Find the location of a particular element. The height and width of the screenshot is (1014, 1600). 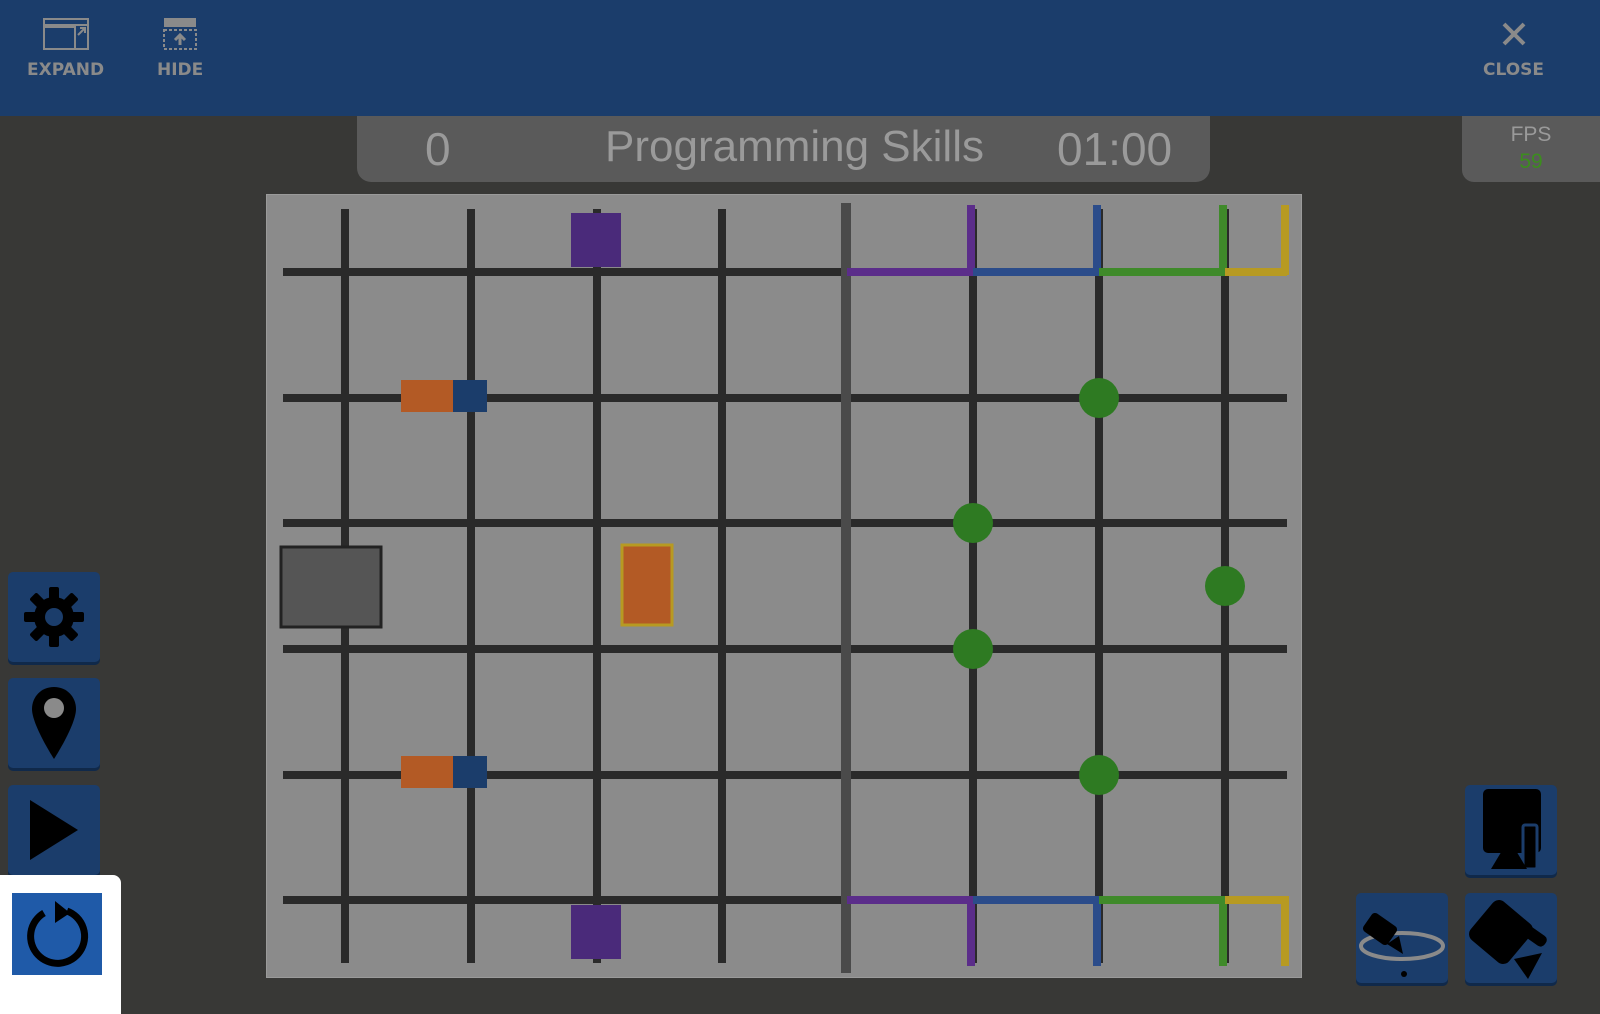

expand-label: EXPAND is located at coordinates (66, 70).